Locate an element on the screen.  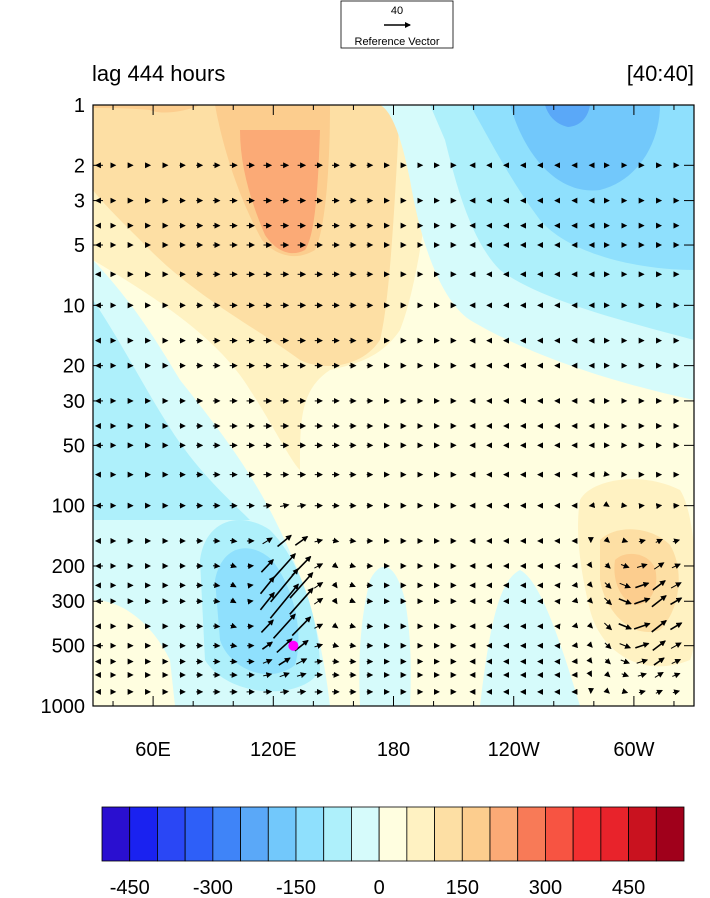
contour-negative-west-mid is located at coordinates (171, 410).